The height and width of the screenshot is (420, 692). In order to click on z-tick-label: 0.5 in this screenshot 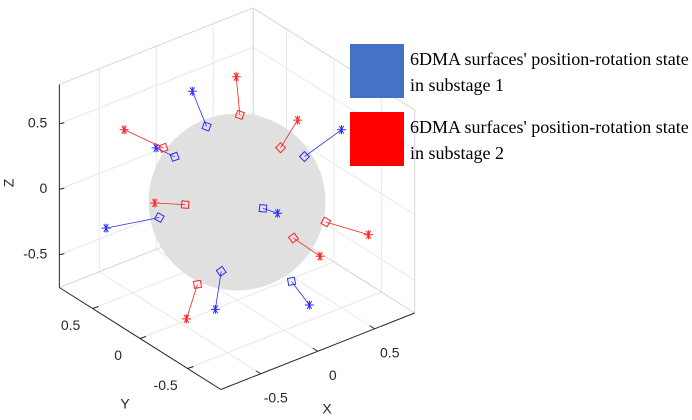, I will do `click(38, 122)`.